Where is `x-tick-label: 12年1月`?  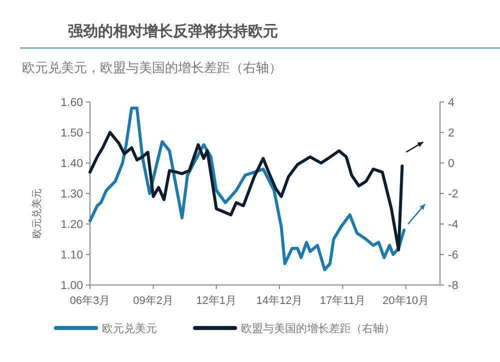 x-tick-label: 12年1月 is located at coordinates (216, 301).